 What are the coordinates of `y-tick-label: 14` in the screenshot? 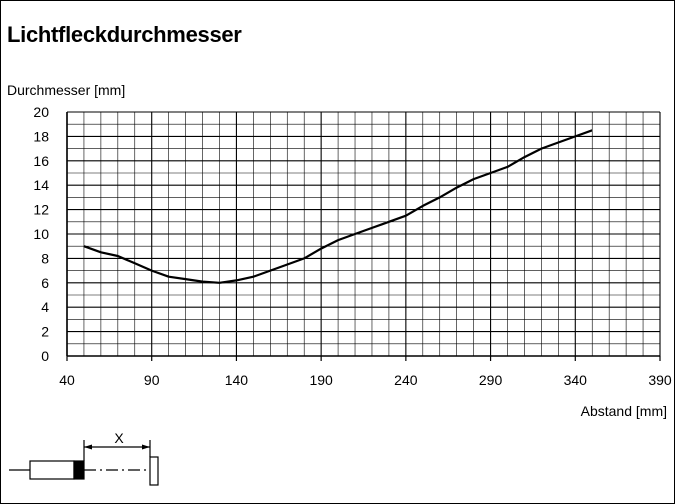 It's located at (41, 185).